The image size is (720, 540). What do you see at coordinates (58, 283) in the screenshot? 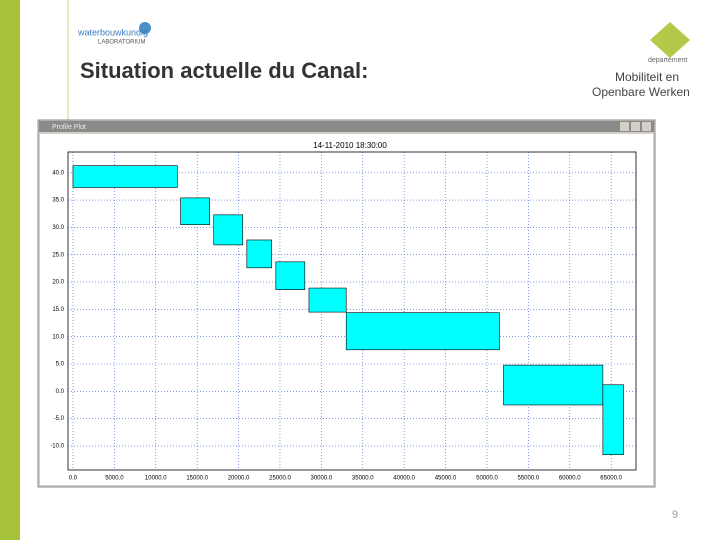
I see `y-tick-label: 20.0` at bounding box center [58, 283].